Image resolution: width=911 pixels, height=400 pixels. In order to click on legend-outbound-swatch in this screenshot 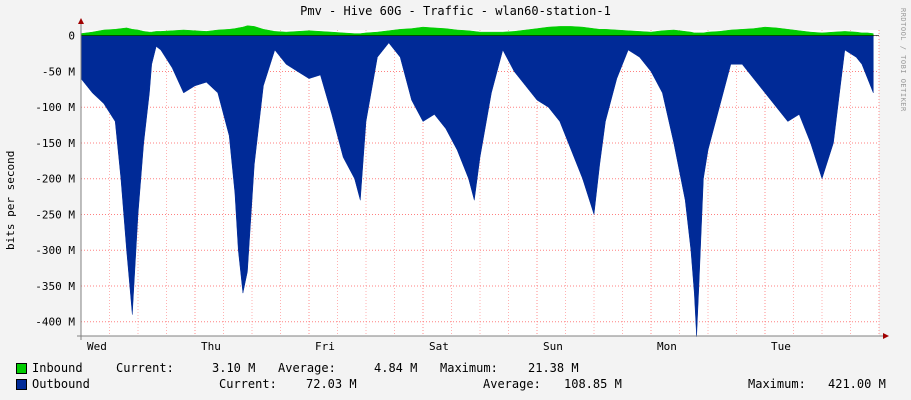, I will do `click(21, 384)`.